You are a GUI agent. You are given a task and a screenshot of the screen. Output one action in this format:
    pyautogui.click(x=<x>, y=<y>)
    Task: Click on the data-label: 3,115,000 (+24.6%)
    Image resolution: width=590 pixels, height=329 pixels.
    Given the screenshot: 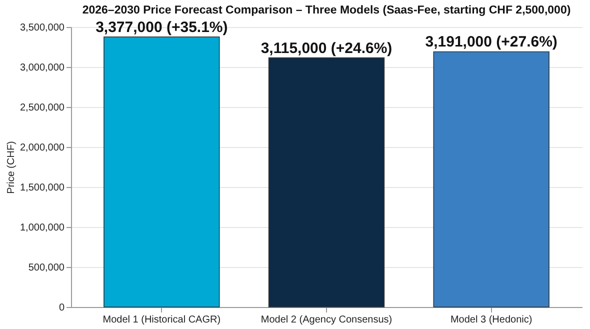 What is the action you would take?
    pyautogui.click(x=326, y=48)
    